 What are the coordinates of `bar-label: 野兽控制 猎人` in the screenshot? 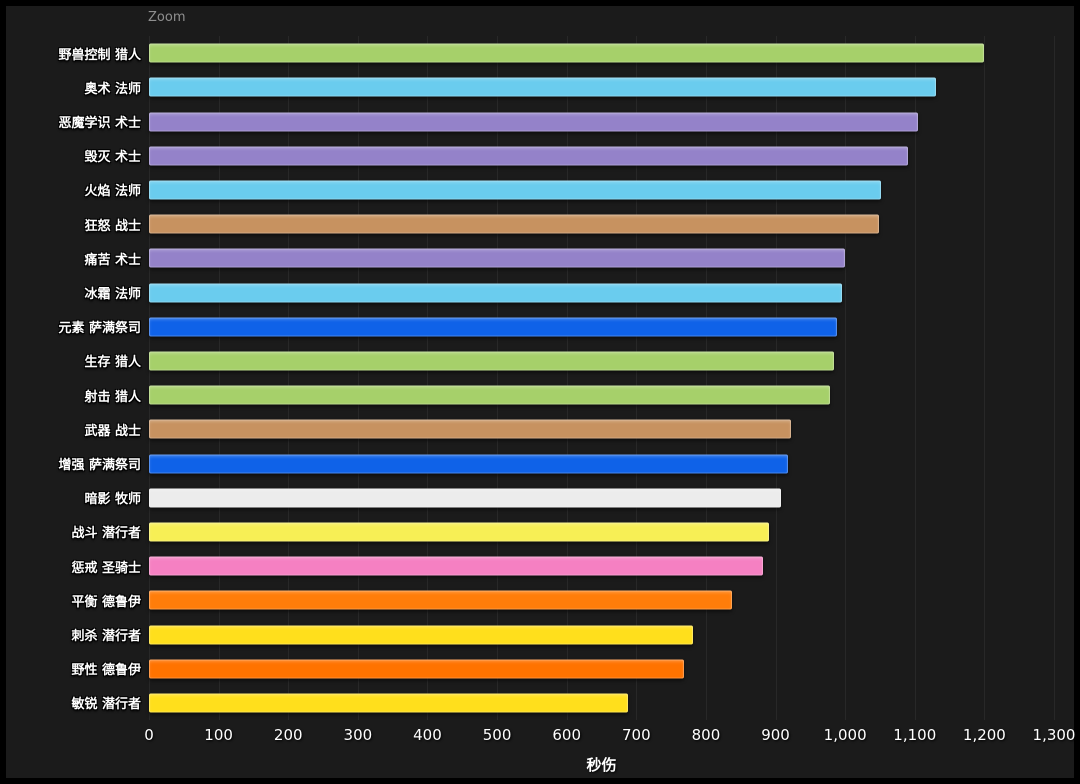 It's located at (99, 55).